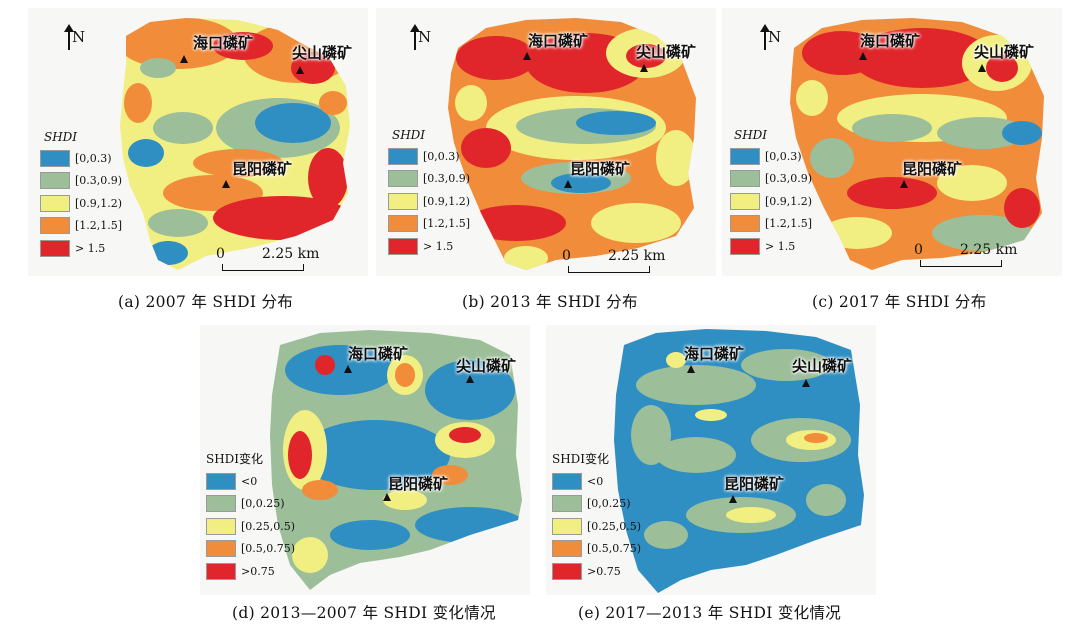 The height and width of the screenshot is (628, 1068). I want to click on caption-d: (d) 2013—2007 年 SHDI 变化情况, so click(364, 613).